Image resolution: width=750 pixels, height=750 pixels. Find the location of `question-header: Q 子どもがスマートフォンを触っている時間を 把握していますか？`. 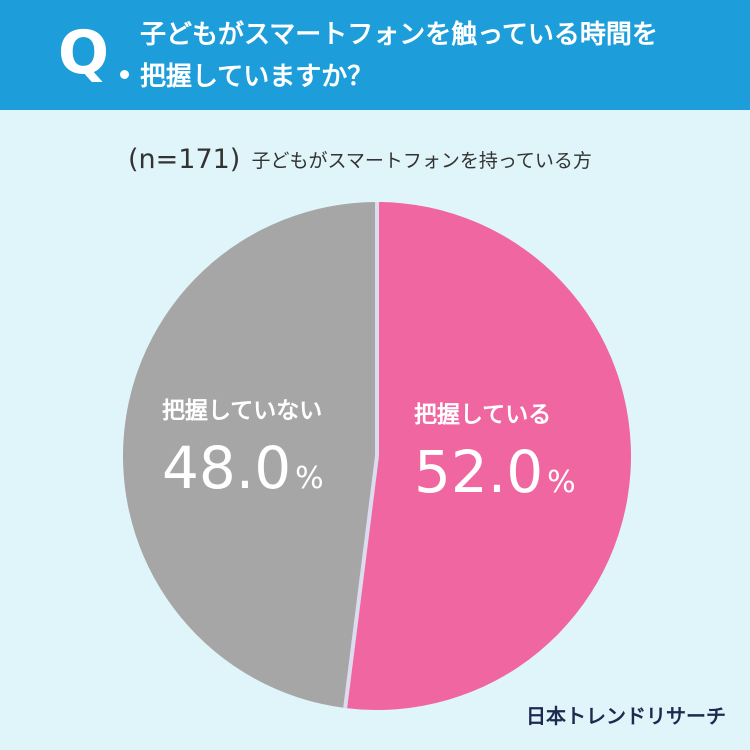

question-header: Q 子どもがスマートフォンを触っている時間を 把握していますか？ is located at coordinates (375, 55).